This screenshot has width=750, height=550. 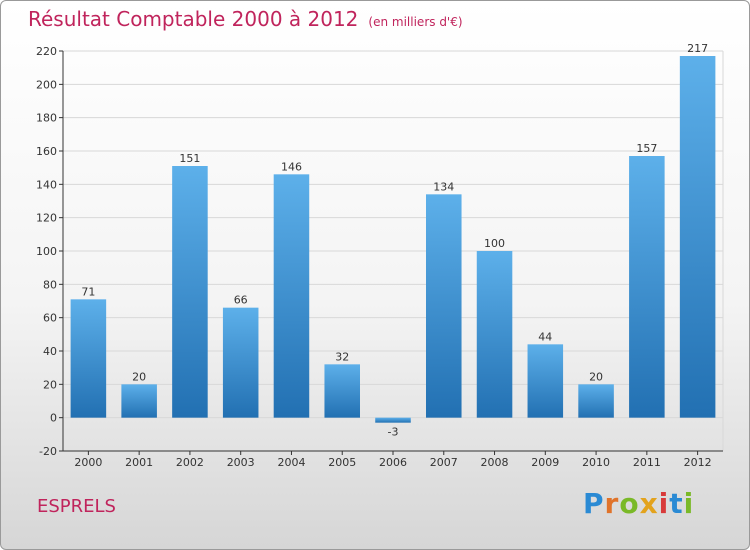 What do you see at coordinates (88, 291) in the screenshot?
I see `data-label: 71` at bounding box center [88, 291].